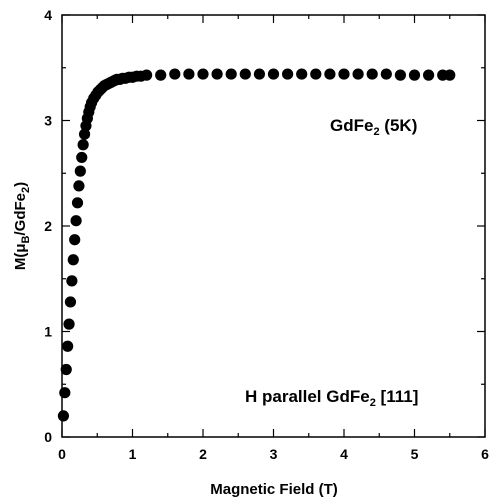  I want to click on annotation-sample-sub: 2, so click(376, 132).